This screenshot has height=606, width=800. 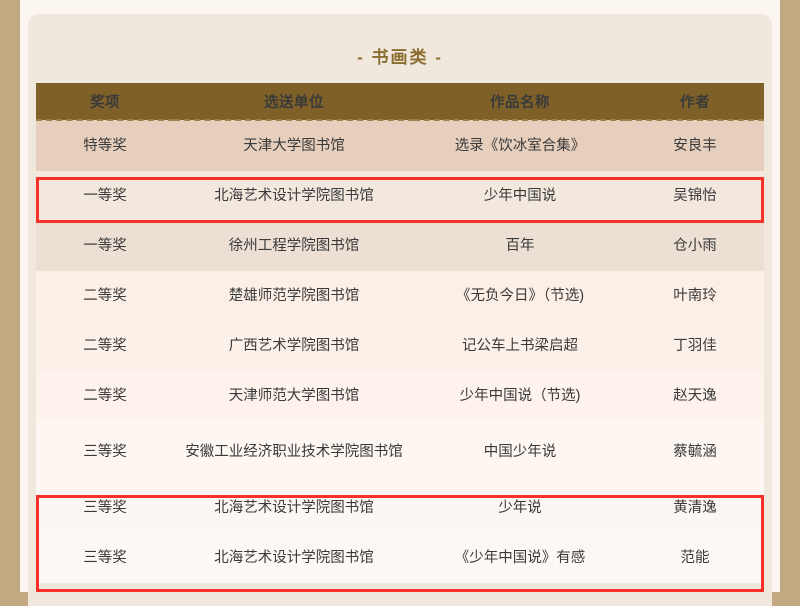 I want to click on cell-work: 《少年中国说》有感, so click(x=520, y=558).